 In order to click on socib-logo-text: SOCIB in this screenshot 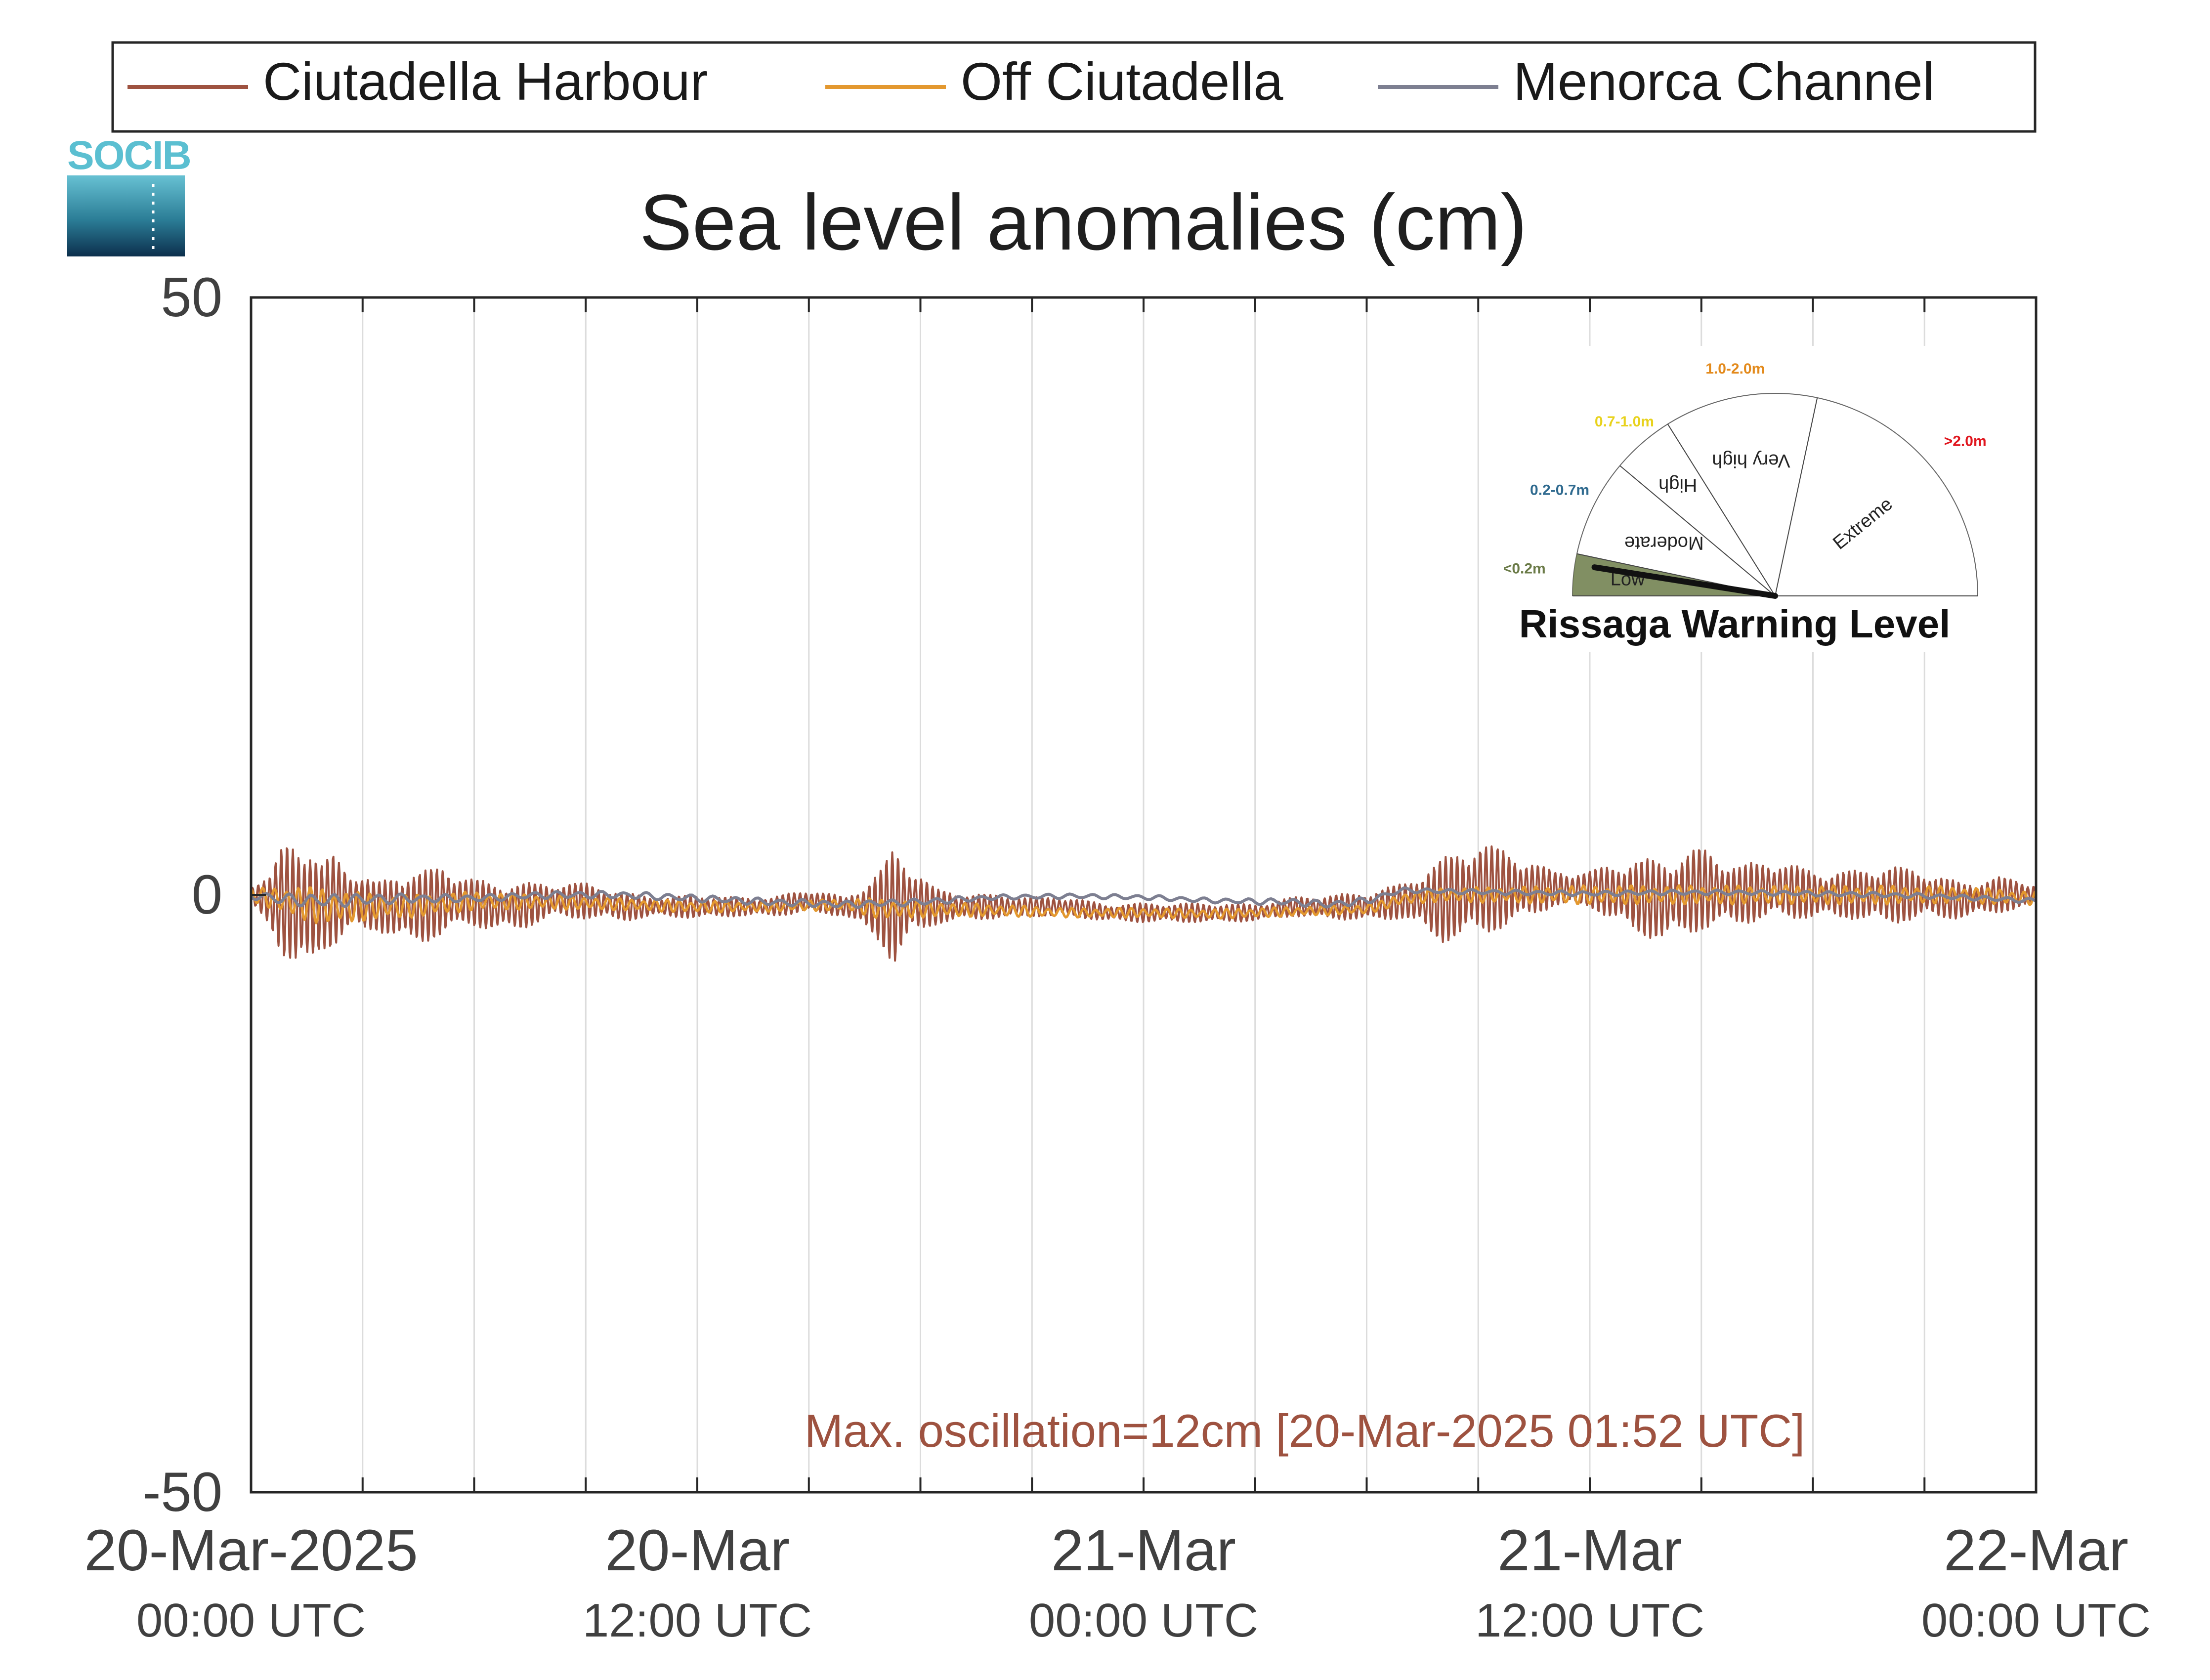, I will do `click(129, 155)`.